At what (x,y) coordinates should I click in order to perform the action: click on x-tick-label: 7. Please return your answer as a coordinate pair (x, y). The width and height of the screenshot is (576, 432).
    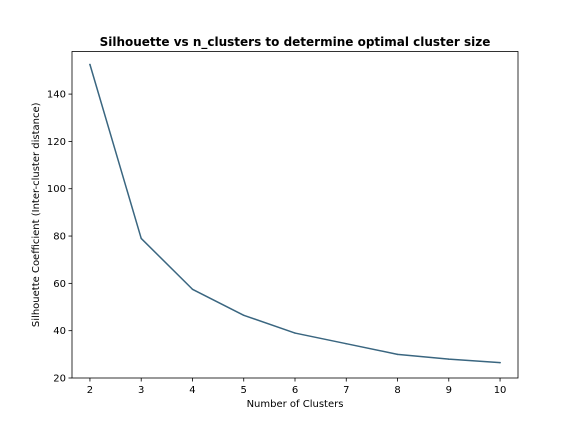
    Looking at the image, I should click on (346, 390).